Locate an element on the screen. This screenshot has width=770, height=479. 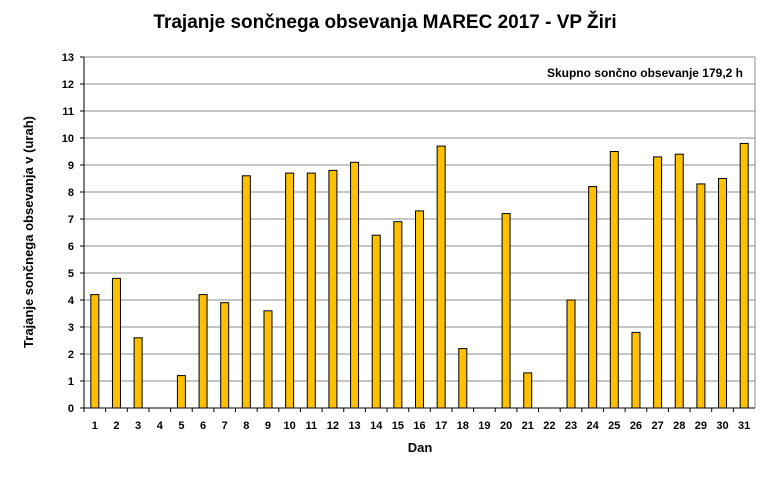
x-tick-label: 21 is located at coordinates (528, 426).